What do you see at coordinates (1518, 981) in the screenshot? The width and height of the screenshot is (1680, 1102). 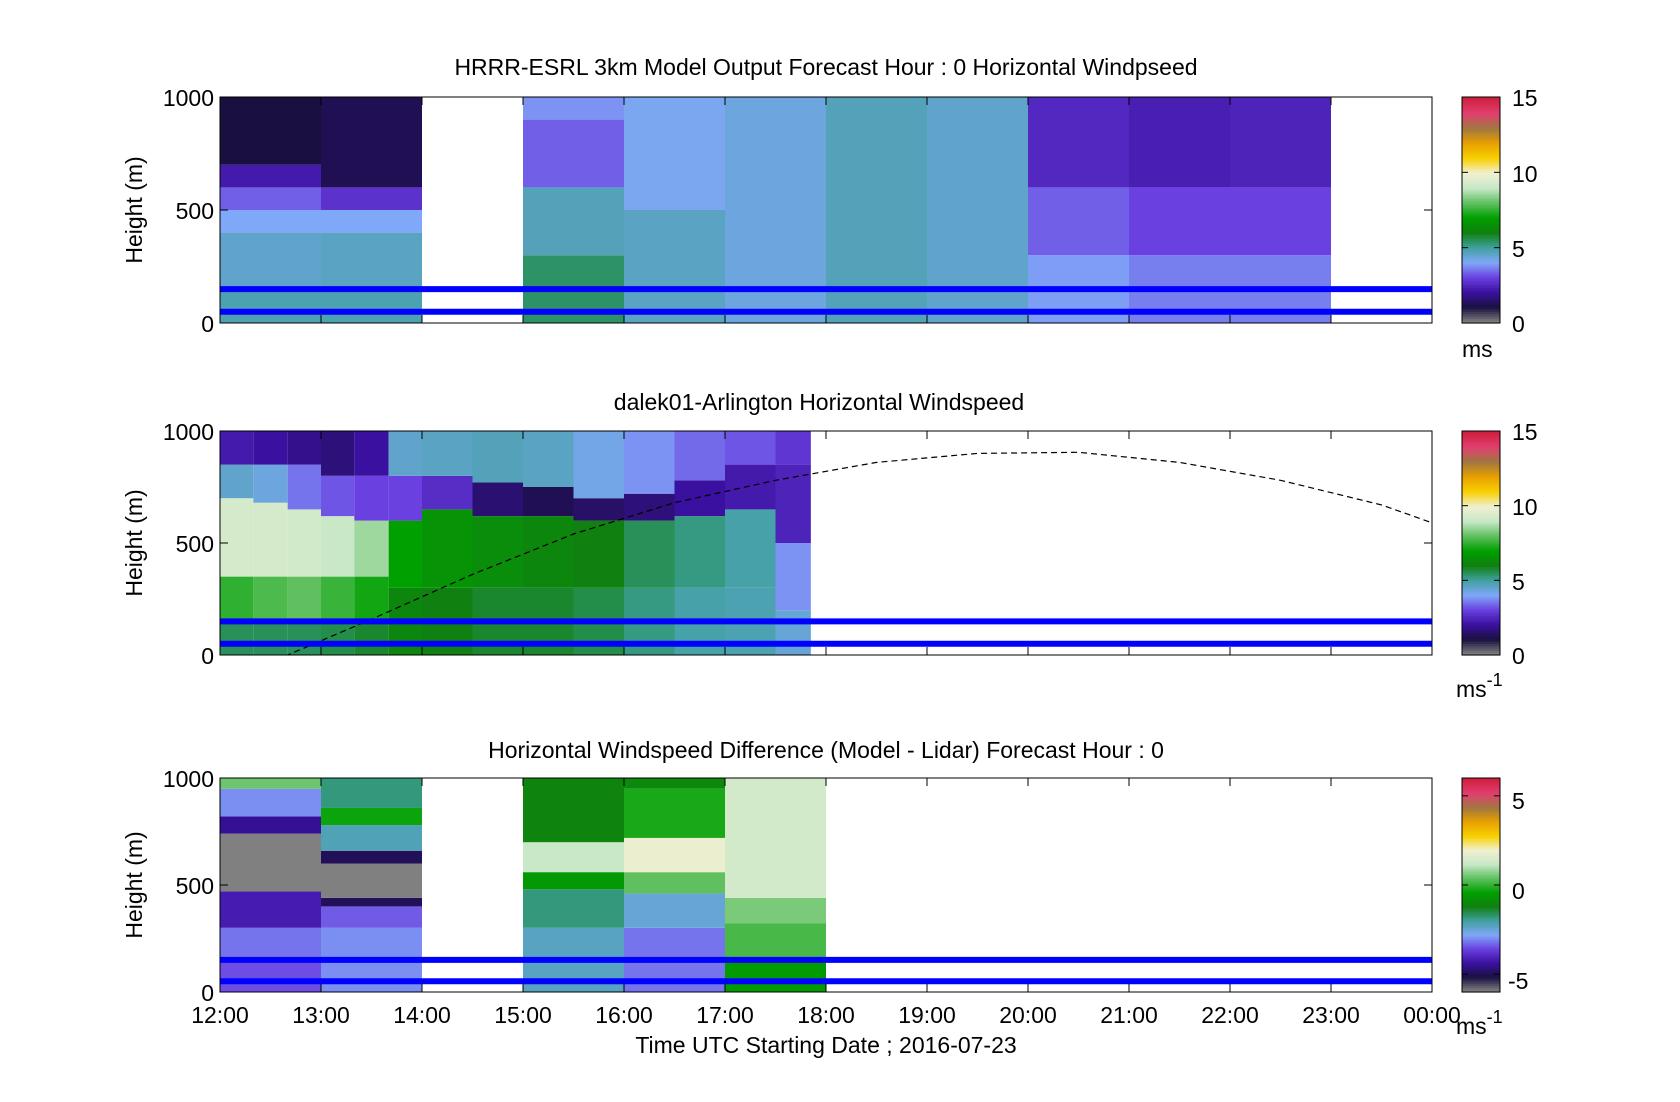 I see `colorbar-tick-label: -5` at bounding box center [1518, 981].